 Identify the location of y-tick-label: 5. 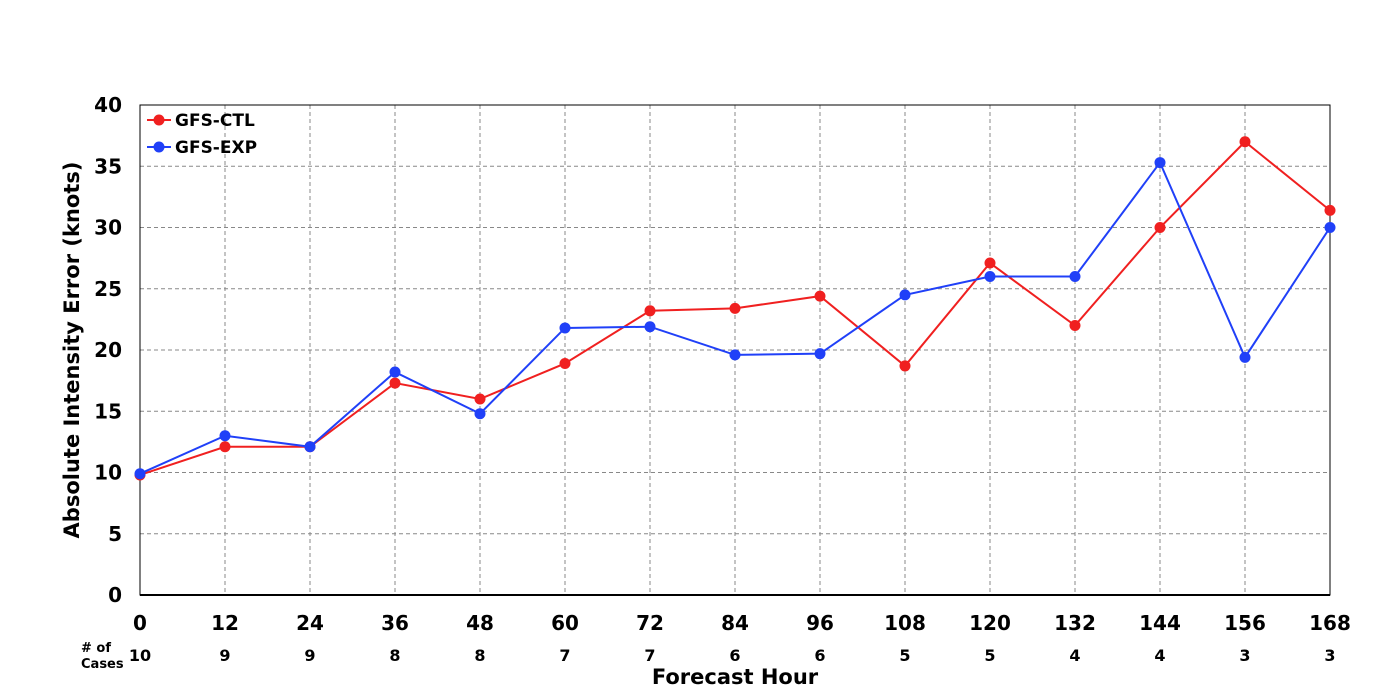
(115, 534).